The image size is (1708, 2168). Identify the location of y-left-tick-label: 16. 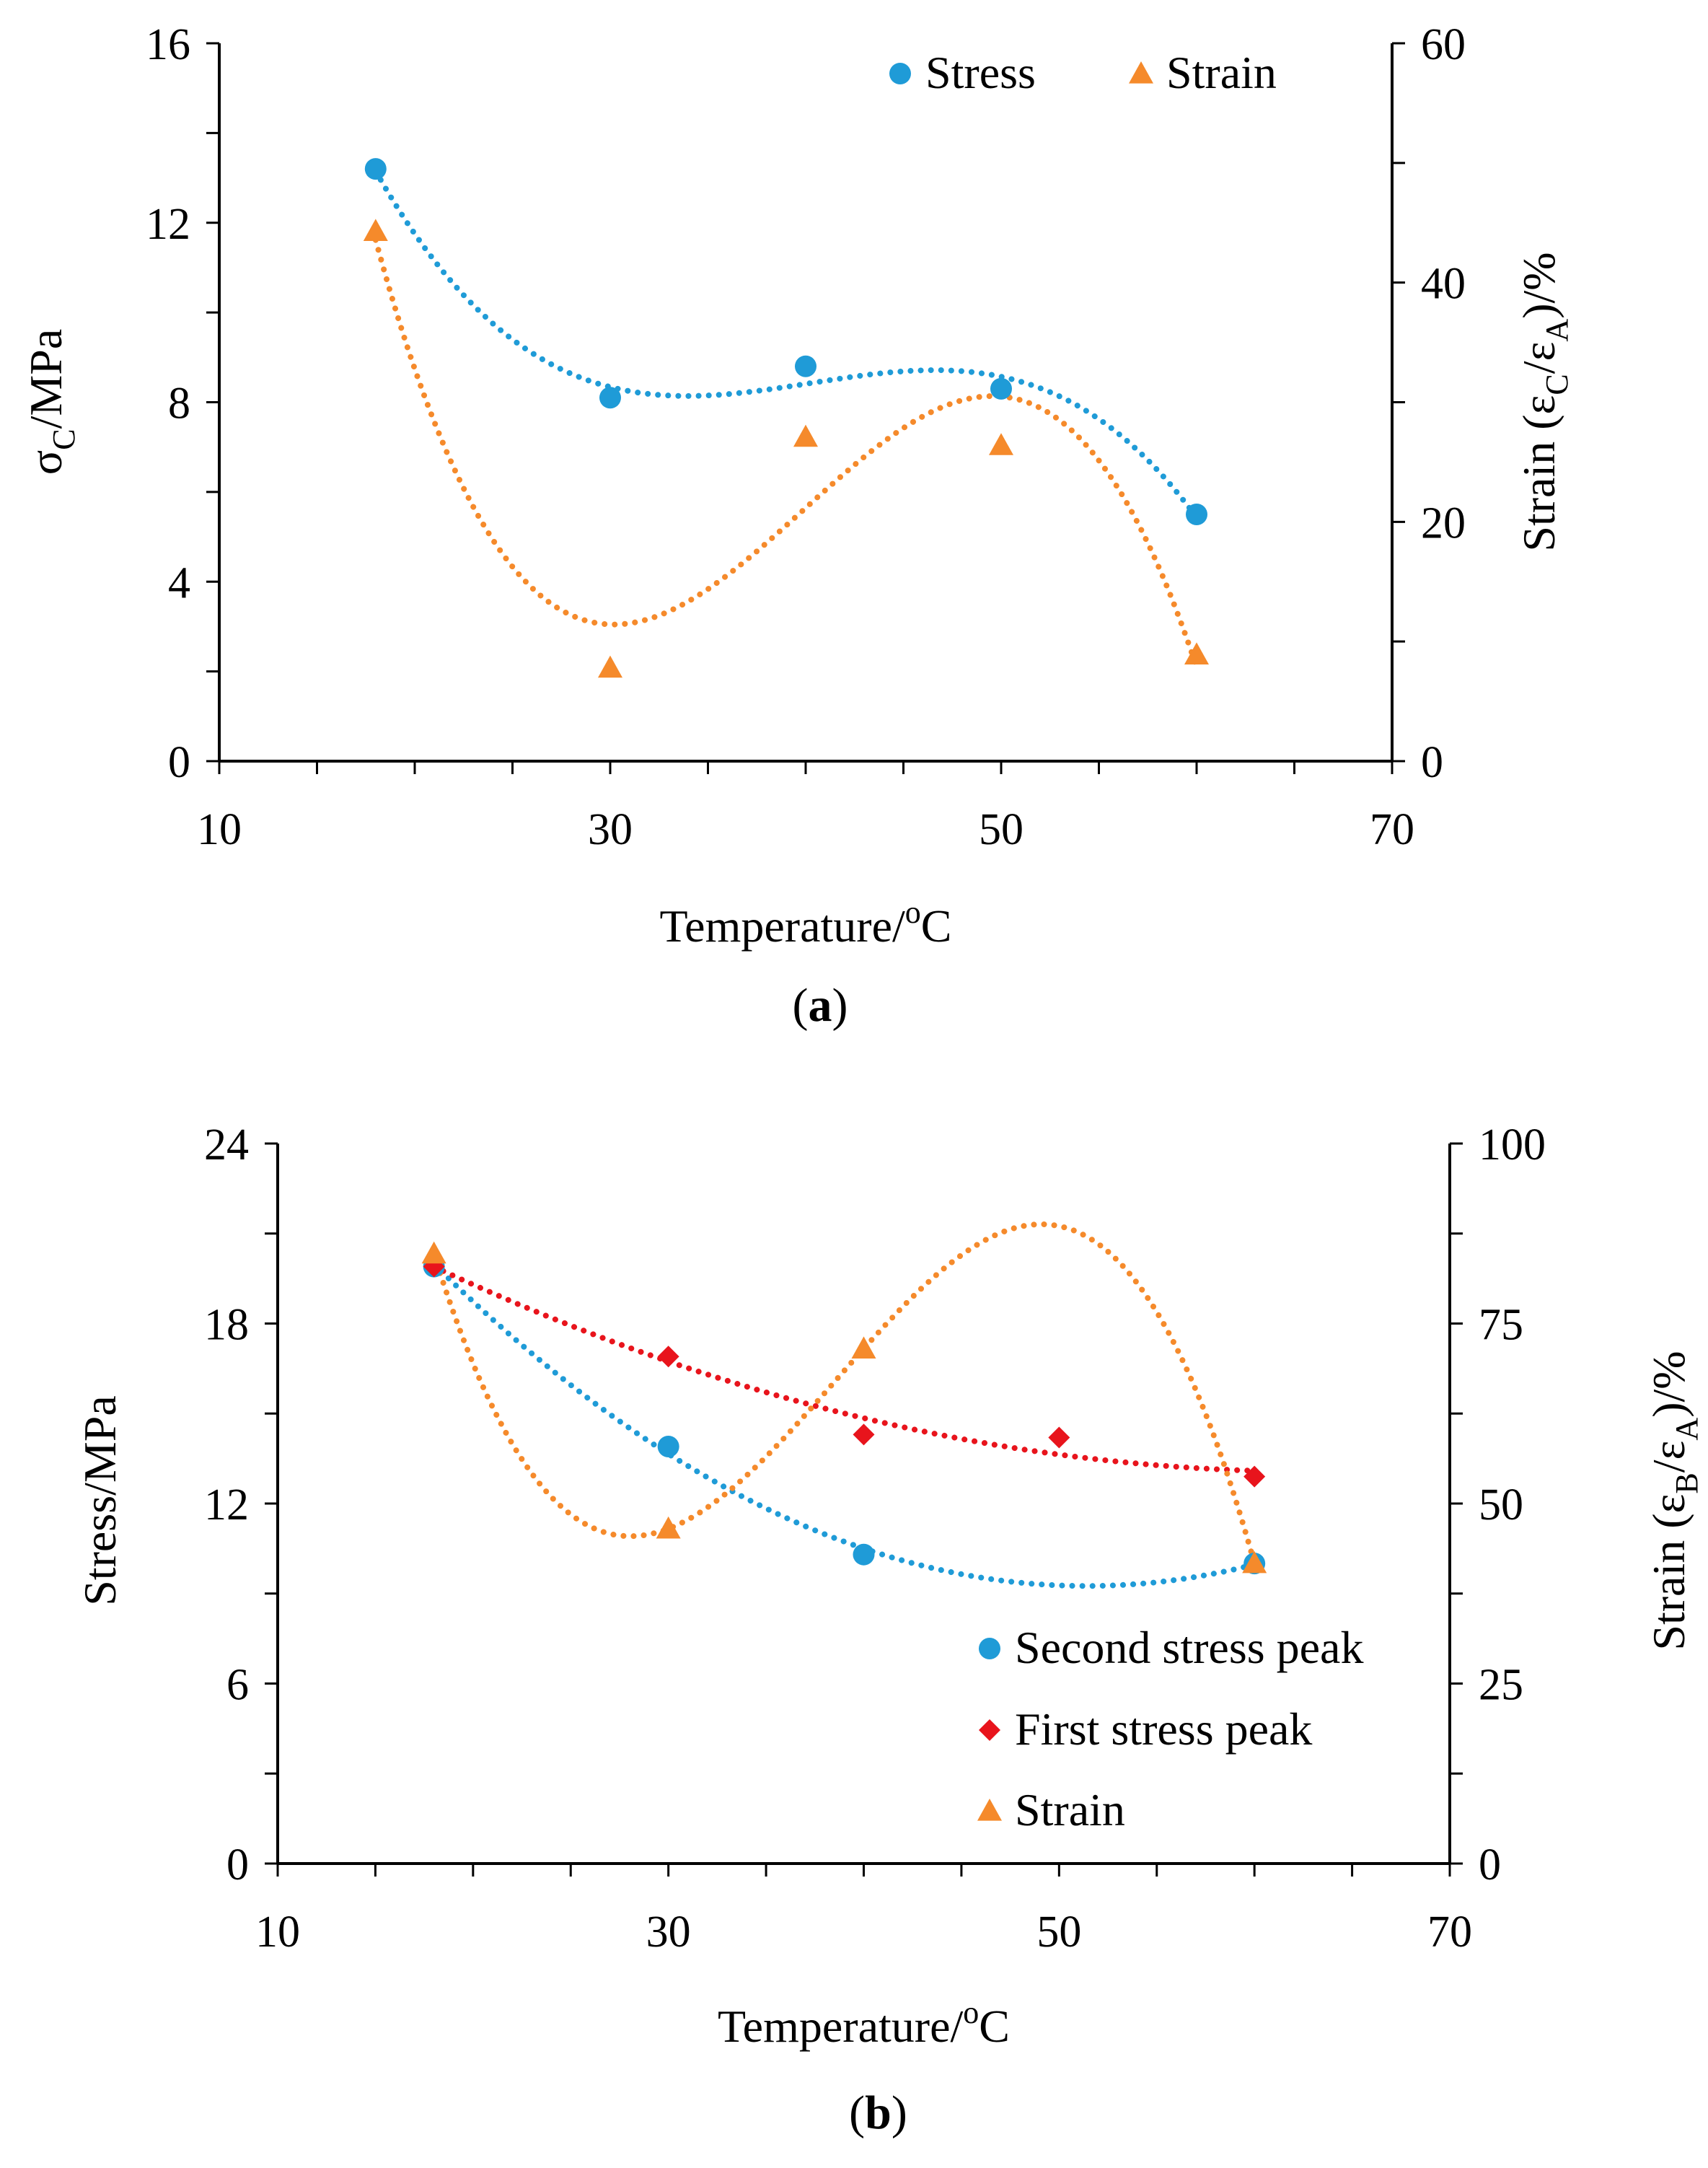
(168, 44).